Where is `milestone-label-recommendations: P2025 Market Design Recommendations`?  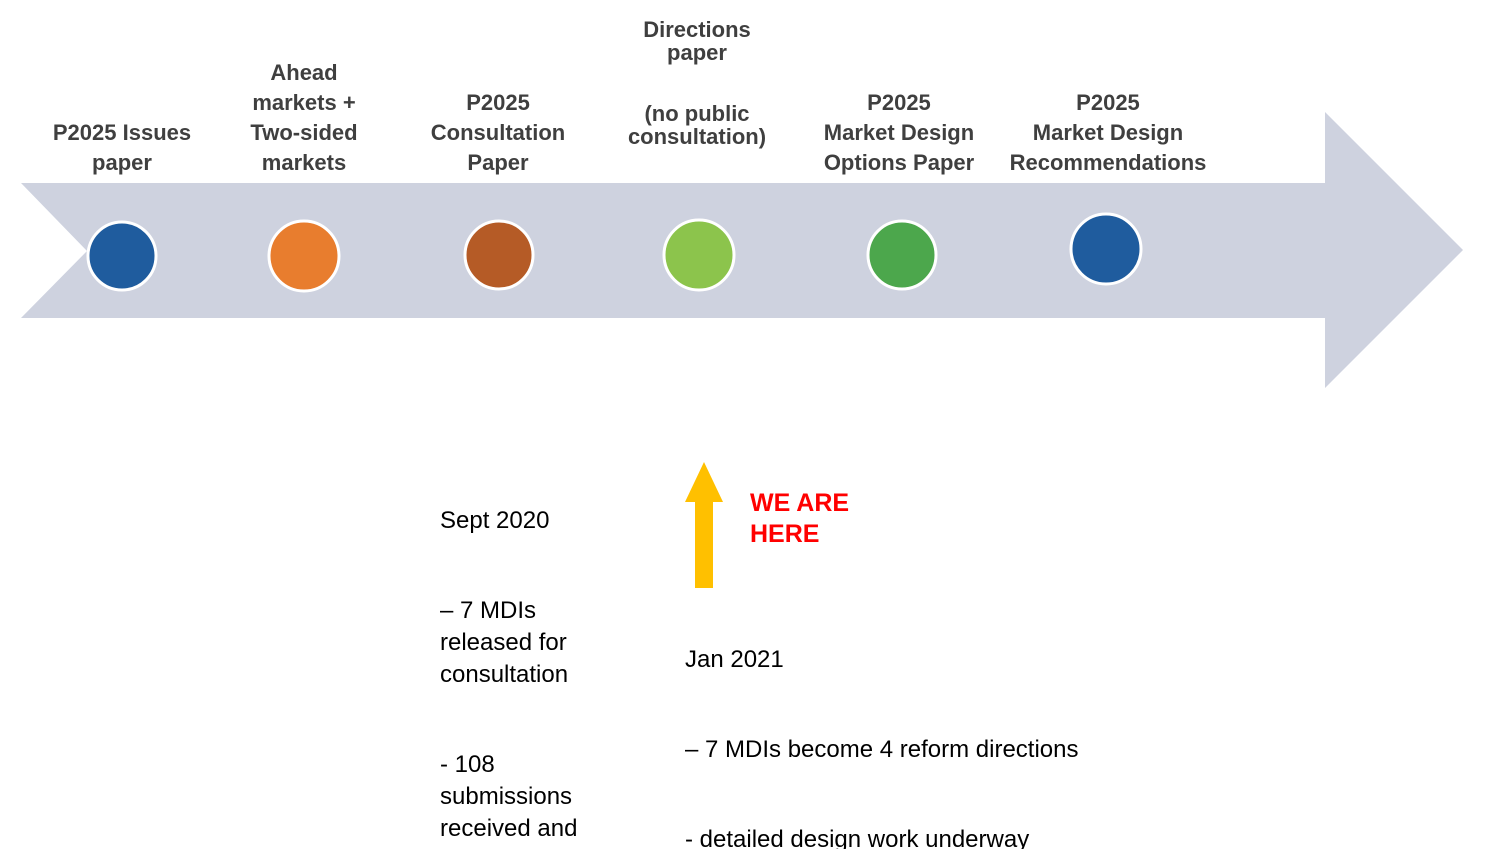 milestone-label-recommendations: P2025 Market Design Recommendations is located at coordinates (1108, 132).